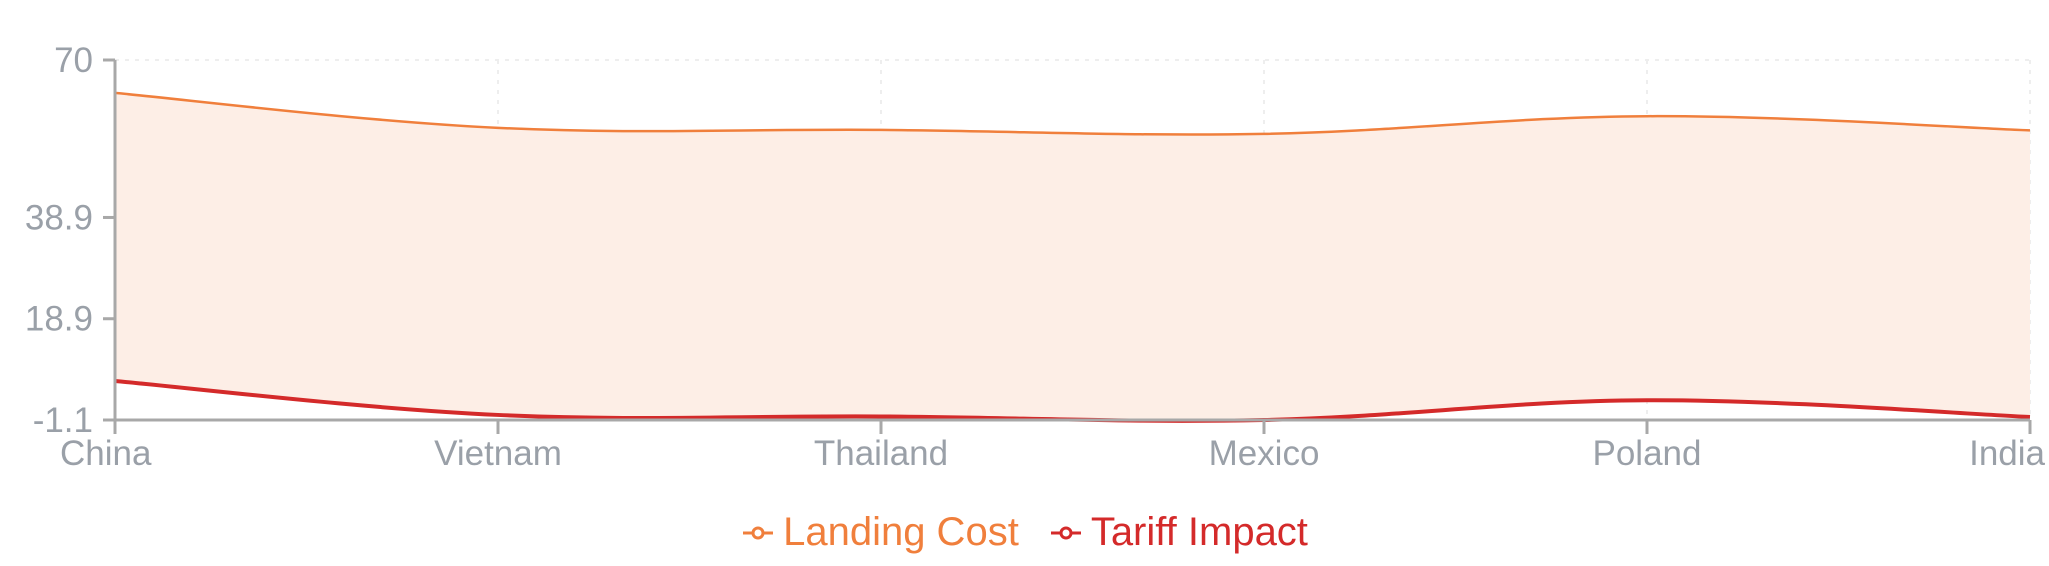 Image resolution: width=2049 pixels, height=566 pixels. Describe the element at coordinates (881, 453) in the screenshot. I see `x-tick-label: Thailand` at that location.